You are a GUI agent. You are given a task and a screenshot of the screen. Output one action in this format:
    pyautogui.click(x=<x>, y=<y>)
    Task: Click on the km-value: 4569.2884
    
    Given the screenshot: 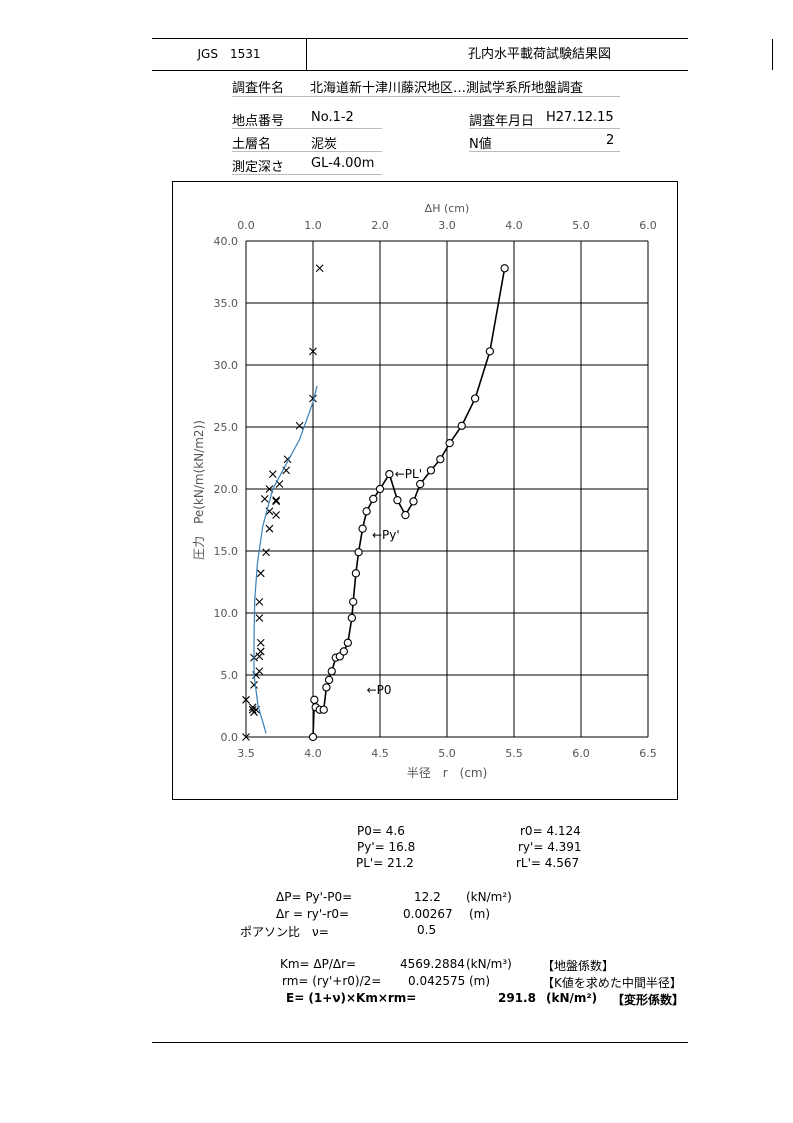 What is the action you would take?
    pyautogui.click(x=432, y=964)
    